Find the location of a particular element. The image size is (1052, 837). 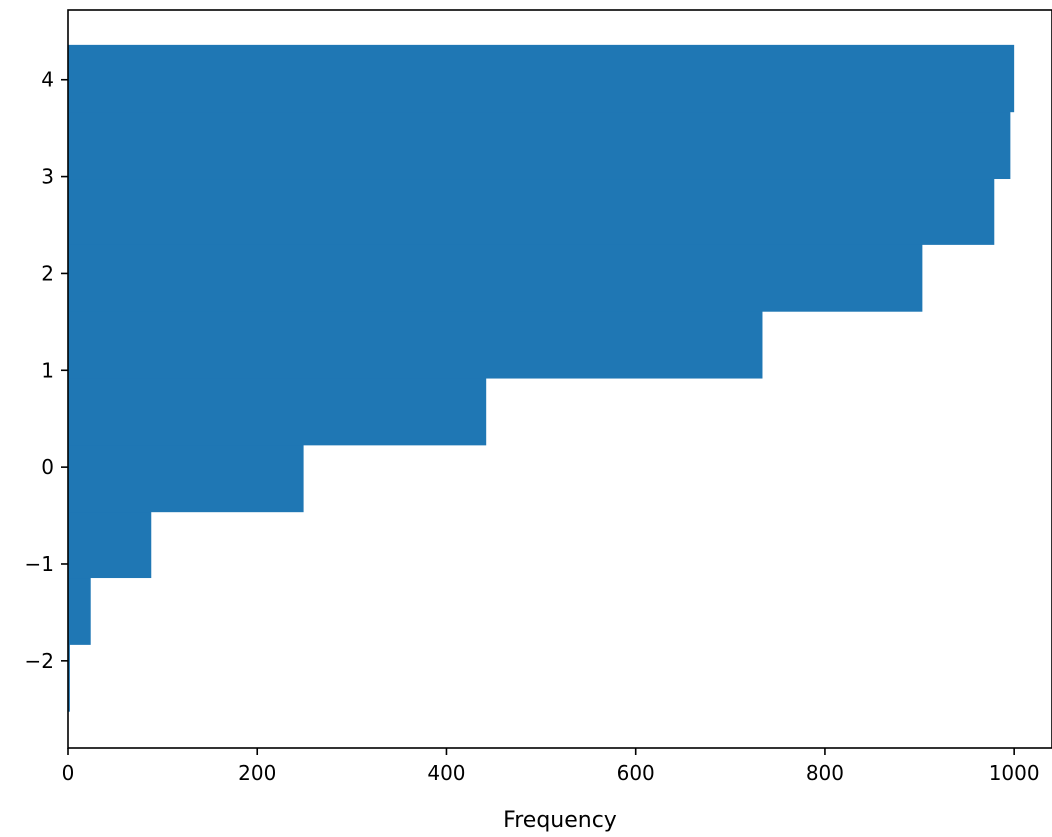

x-tick-label: 800 is located at coordinates (825, 773).